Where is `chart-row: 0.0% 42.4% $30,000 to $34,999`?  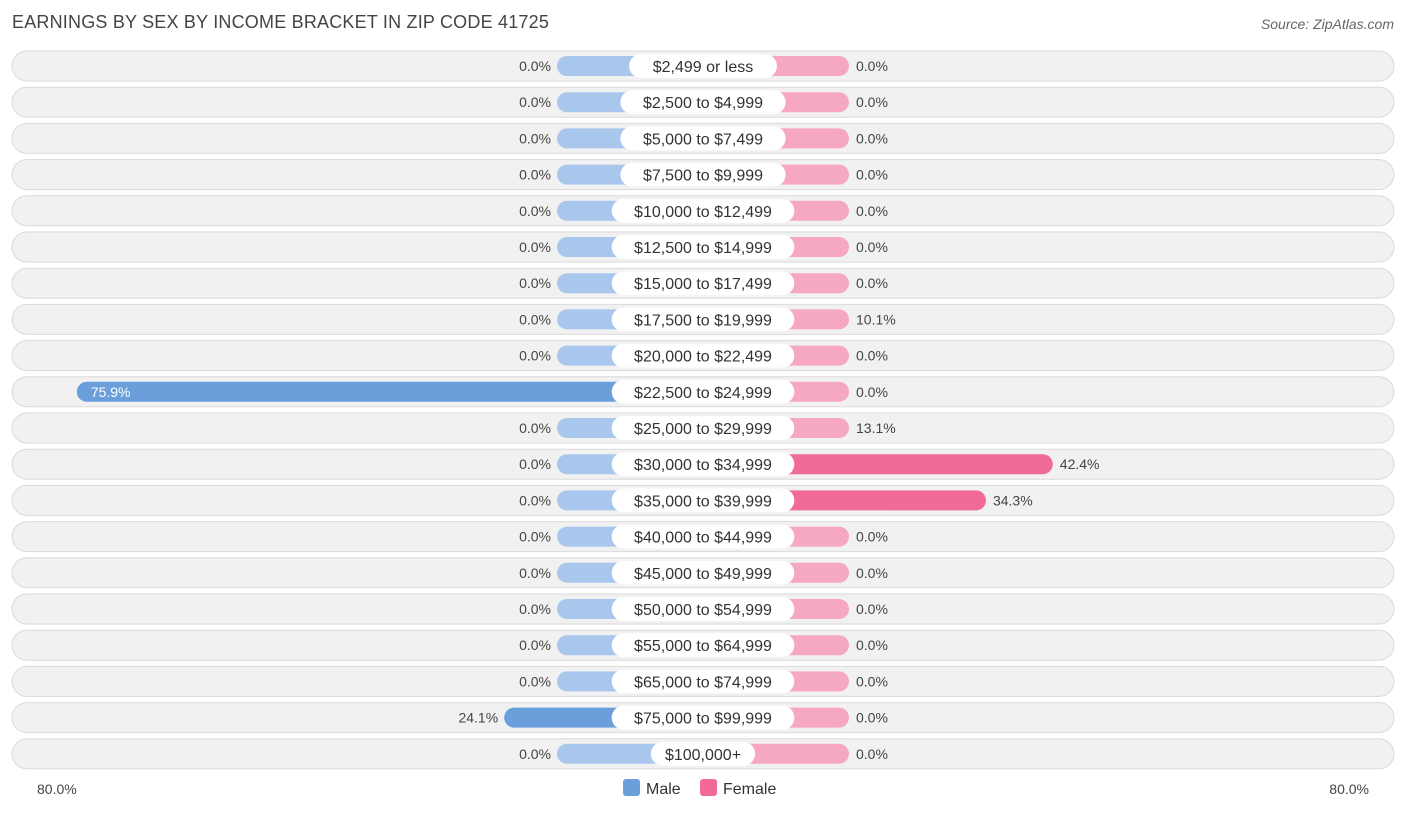 chart-row: 0.0% 42.4% $30,000 to $34,999 is located at coordinates (703, 464).